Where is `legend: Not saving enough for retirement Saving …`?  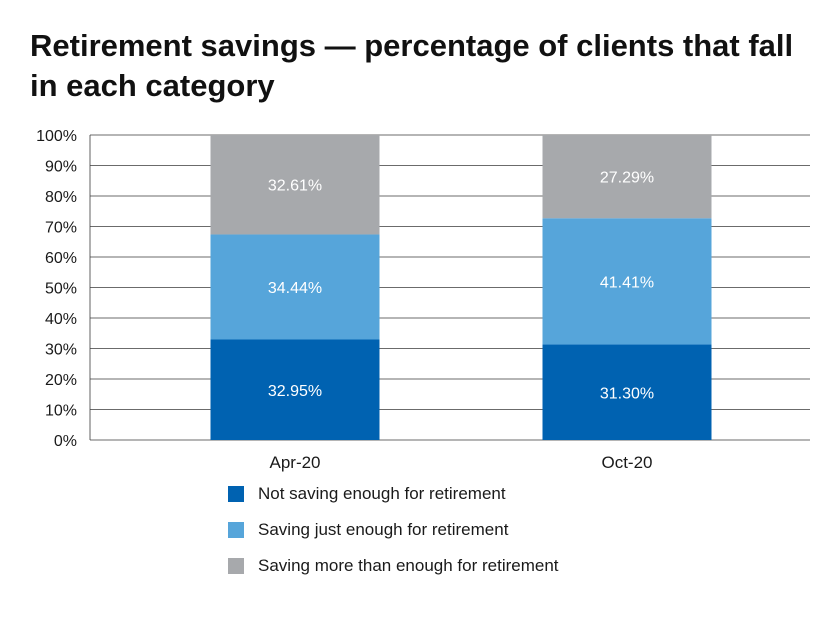 legend: Not saving enough for retirement Saving … is located at coordinates (393, 538).